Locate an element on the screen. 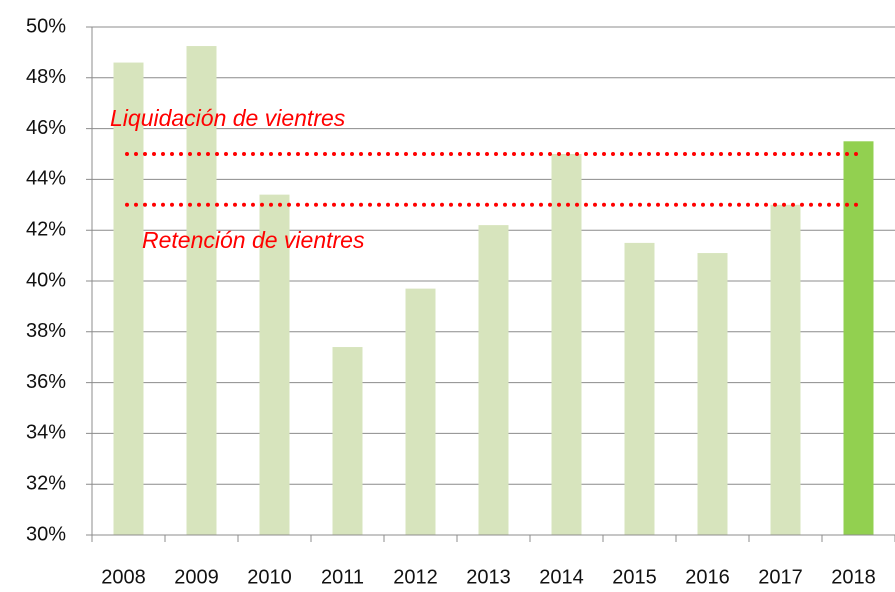  x-tick-label: 2015 is located at coordinates (634, 577).